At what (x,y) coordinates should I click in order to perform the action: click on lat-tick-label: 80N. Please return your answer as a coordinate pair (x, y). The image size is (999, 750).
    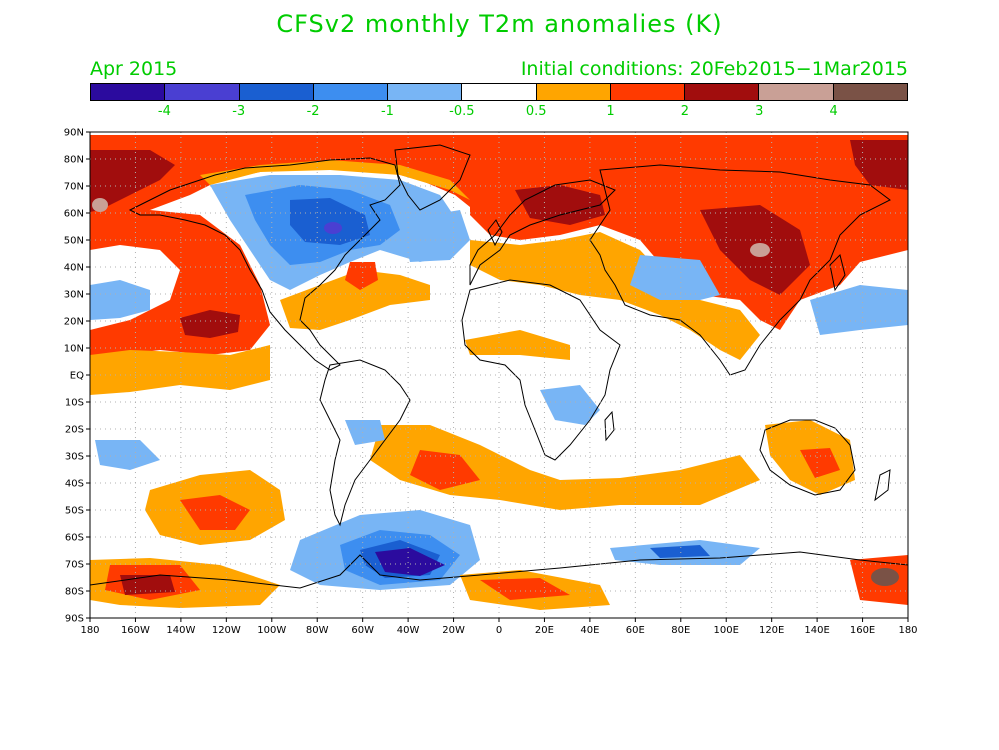
    Looking at the image, I should click on (74, 160).